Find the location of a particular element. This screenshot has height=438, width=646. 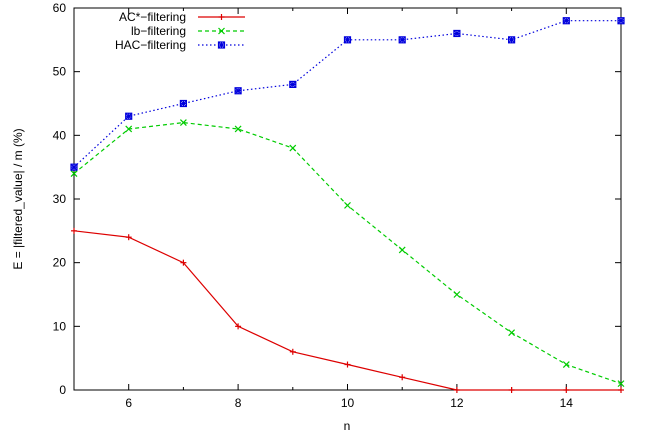

y-tick-label: 50 is located at coordinates (60, 72).